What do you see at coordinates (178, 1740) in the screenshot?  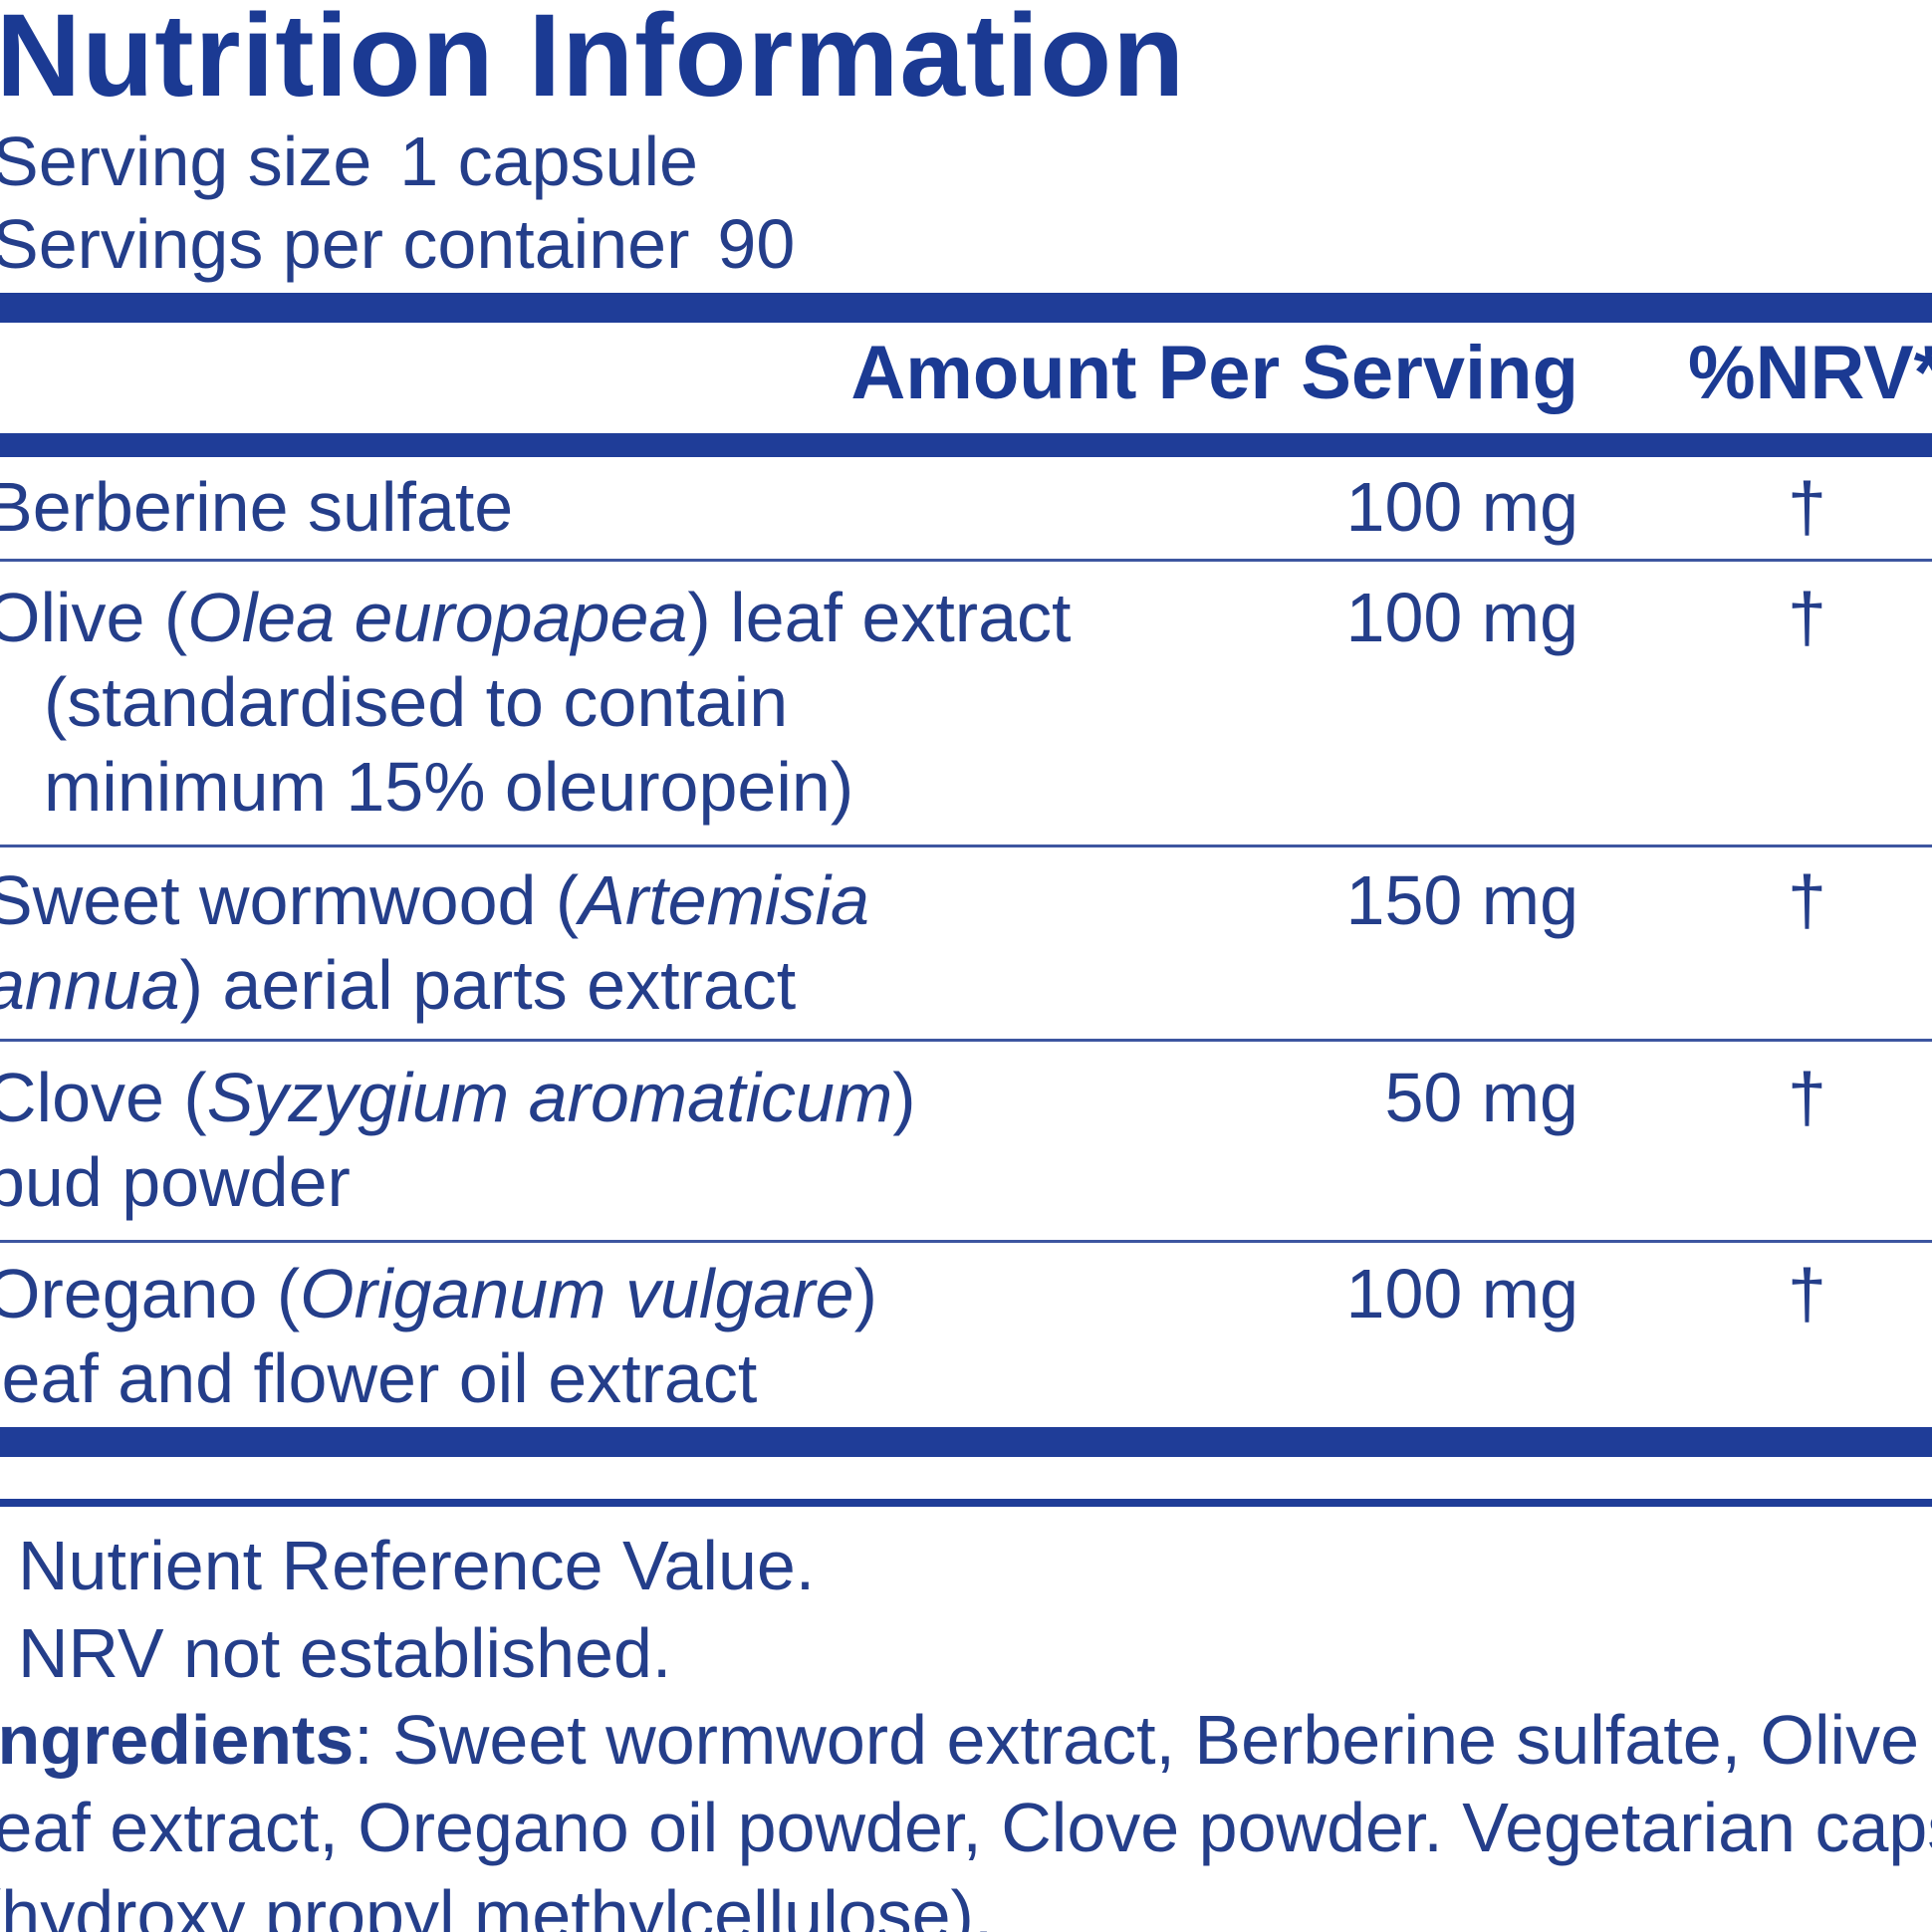 I see `ingredients-label: Ingredients` at bounding box center [178, 1740].